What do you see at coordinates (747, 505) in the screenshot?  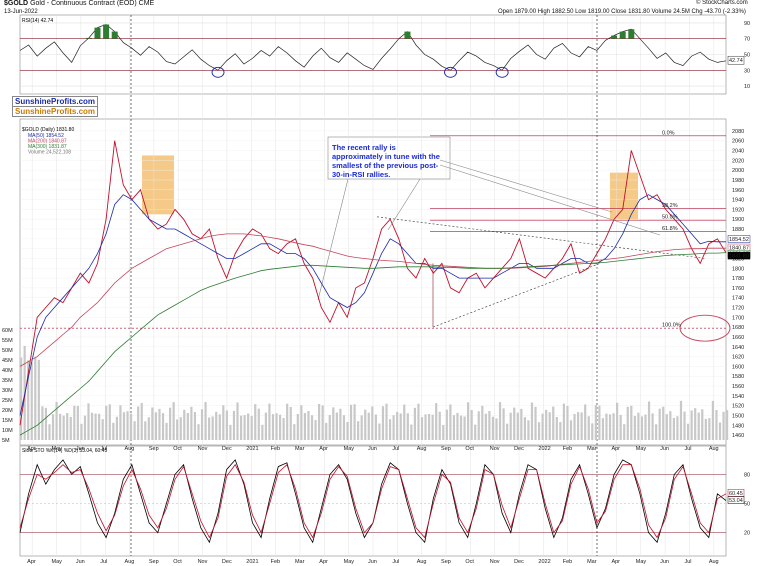 I see `stoch-y-tick: 50` at bounding box center [747, 505].